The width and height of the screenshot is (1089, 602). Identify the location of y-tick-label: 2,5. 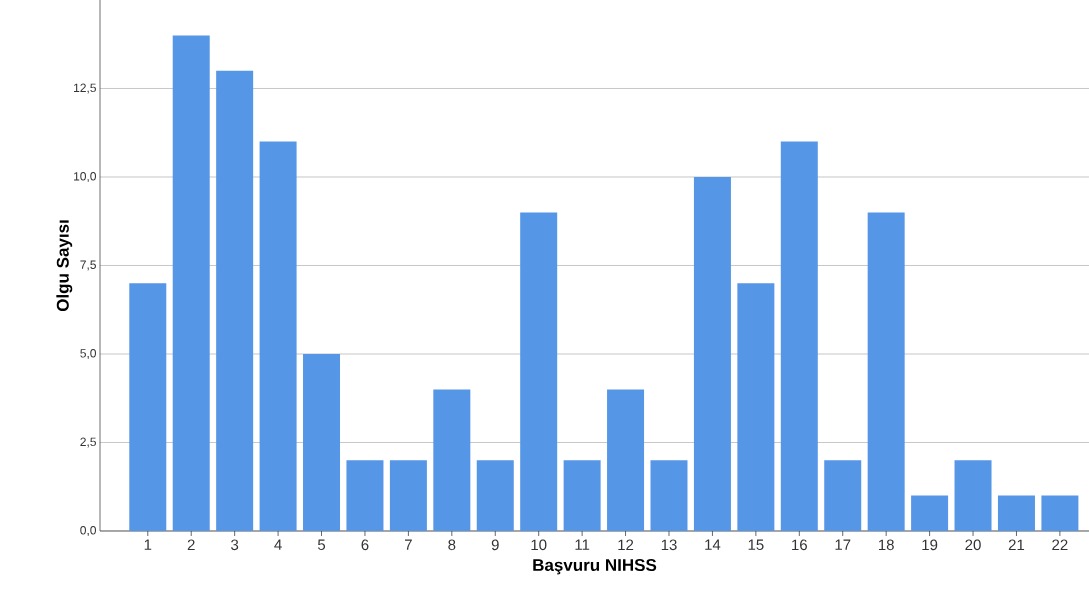
(88, 442).